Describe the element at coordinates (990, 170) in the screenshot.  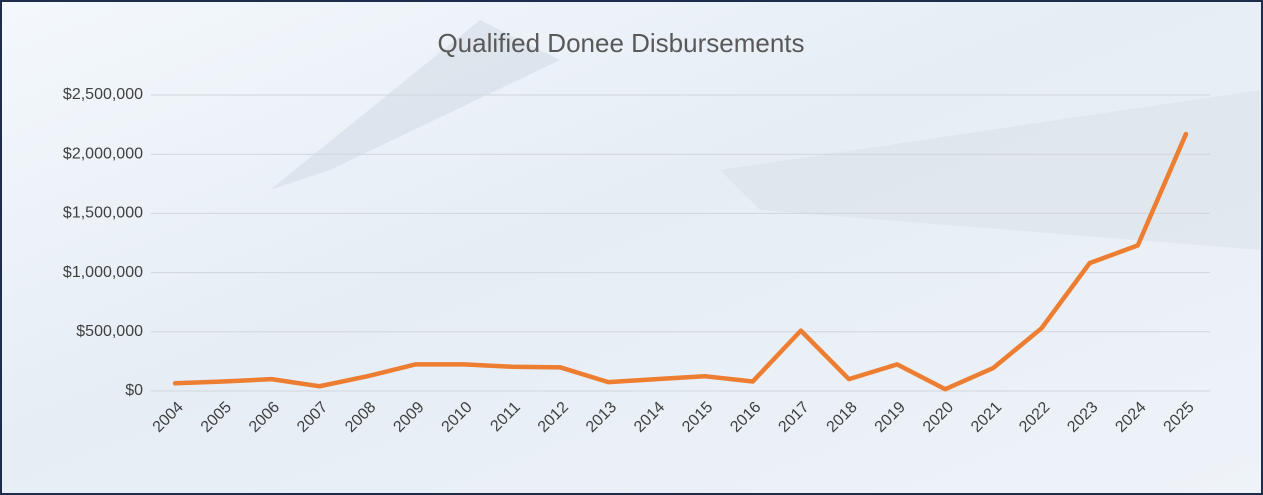
I see `background-shape` at that location.